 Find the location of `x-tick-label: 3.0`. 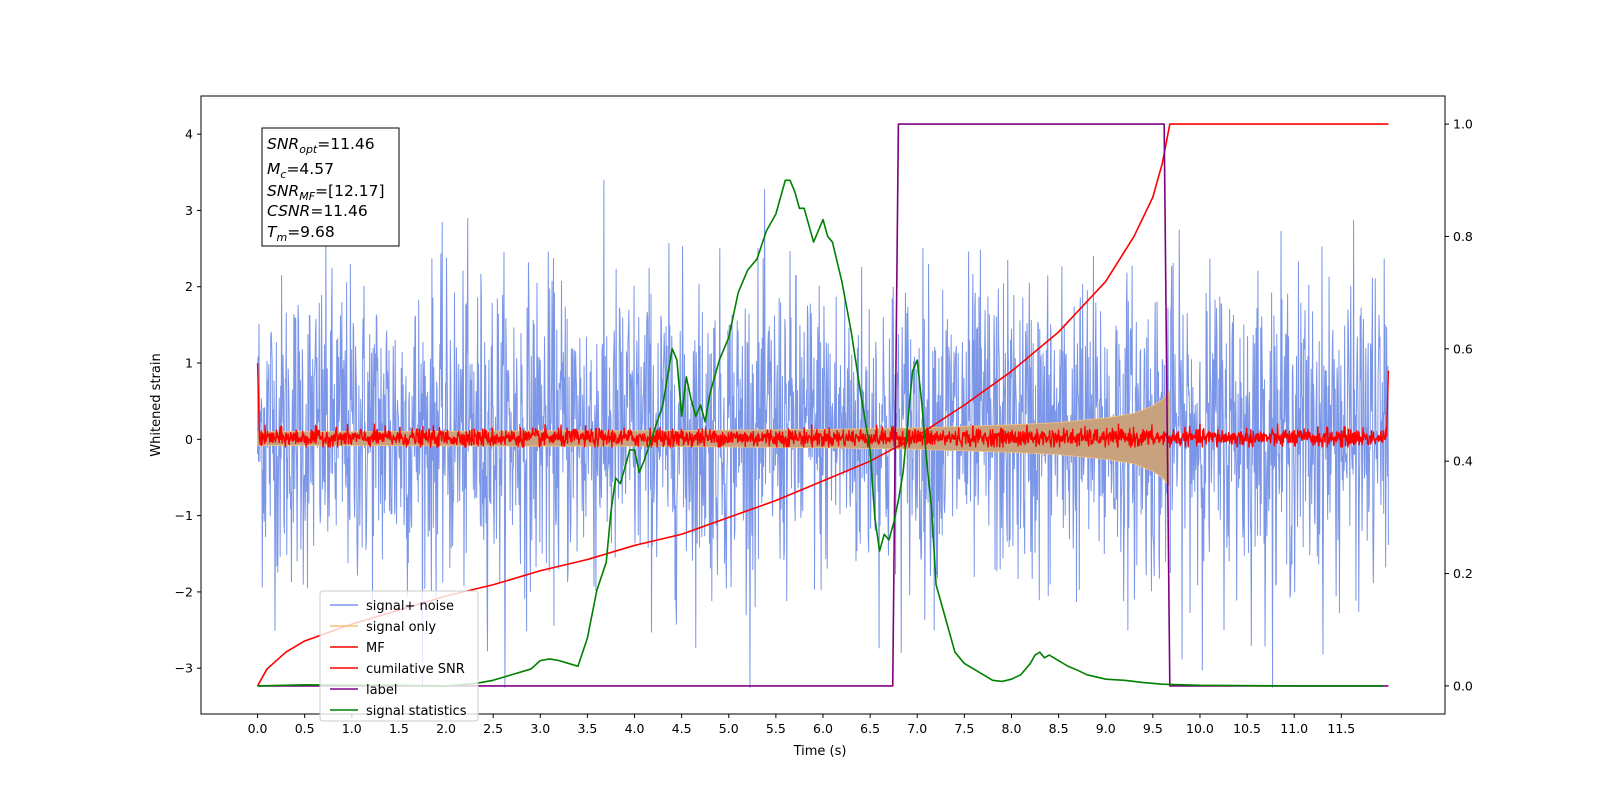

x-tick-label: 3.0 is located at coordinates (540, 728).